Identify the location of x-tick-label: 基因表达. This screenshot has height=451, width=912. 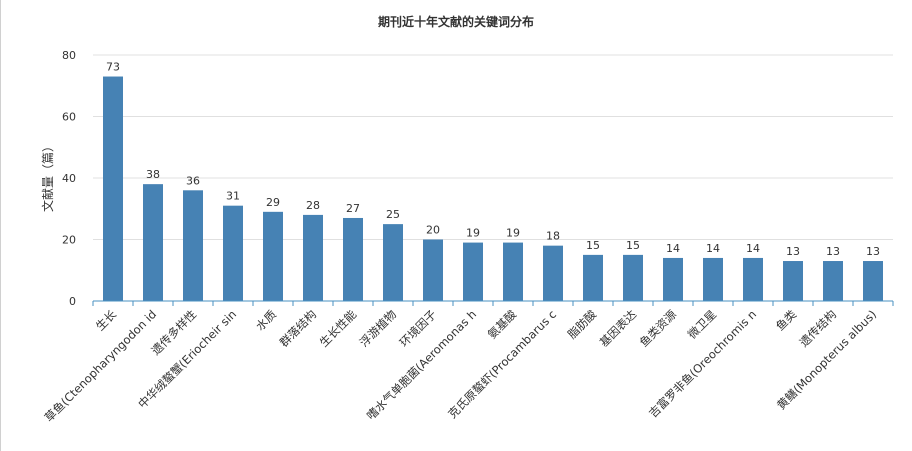
(618, 328).